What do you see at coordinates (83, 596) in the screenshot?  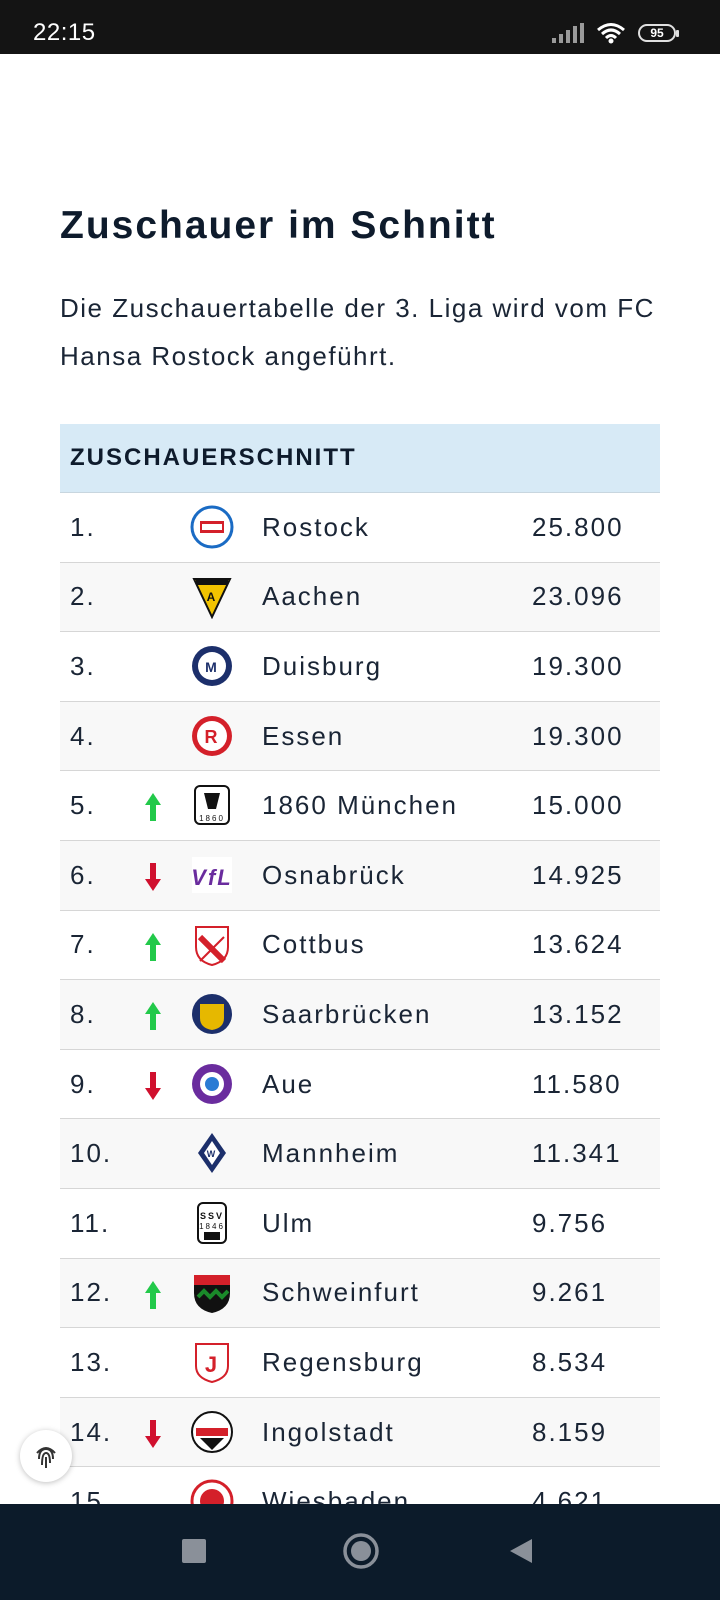 I see `row-rank: 2.` at bounding box center [83, 596].